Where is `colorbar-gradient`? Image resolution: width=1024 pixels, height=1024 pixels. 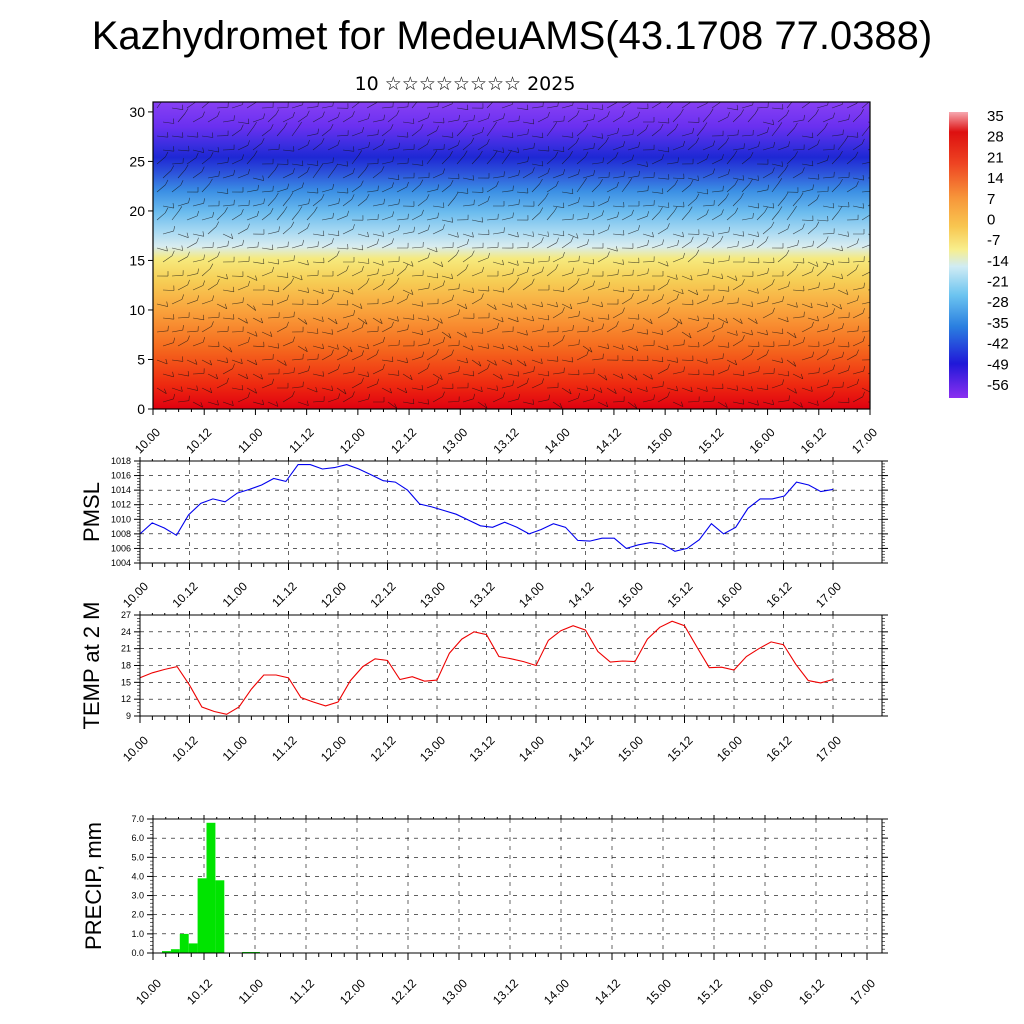 colorbar-gradient is located at coordinates (958, 255).